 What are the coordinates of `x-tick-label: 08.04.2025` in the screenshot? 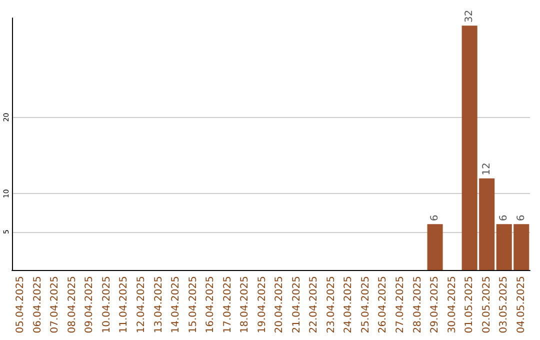 It's located at (72, 305).